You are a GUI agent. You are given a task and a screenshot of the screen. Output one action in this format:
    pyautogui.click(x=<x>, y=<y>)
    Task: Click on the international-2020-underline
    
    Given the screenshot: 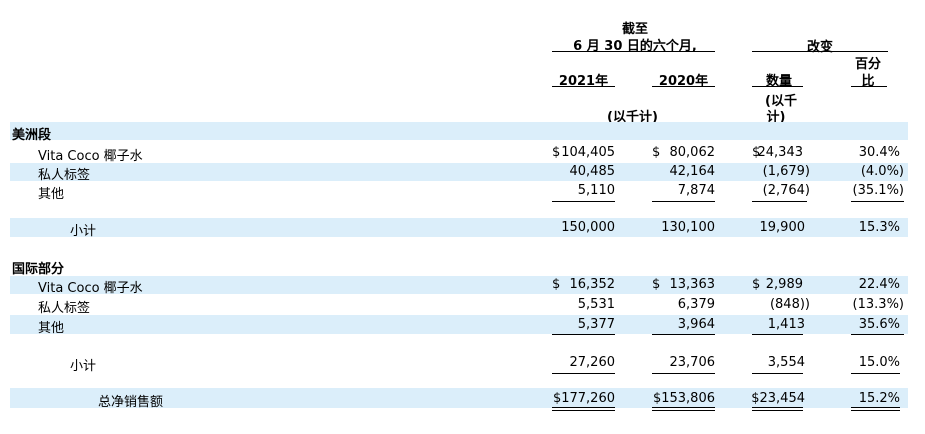 What is the action you would take?
    pyautogui.click(x=683, y=334)
    